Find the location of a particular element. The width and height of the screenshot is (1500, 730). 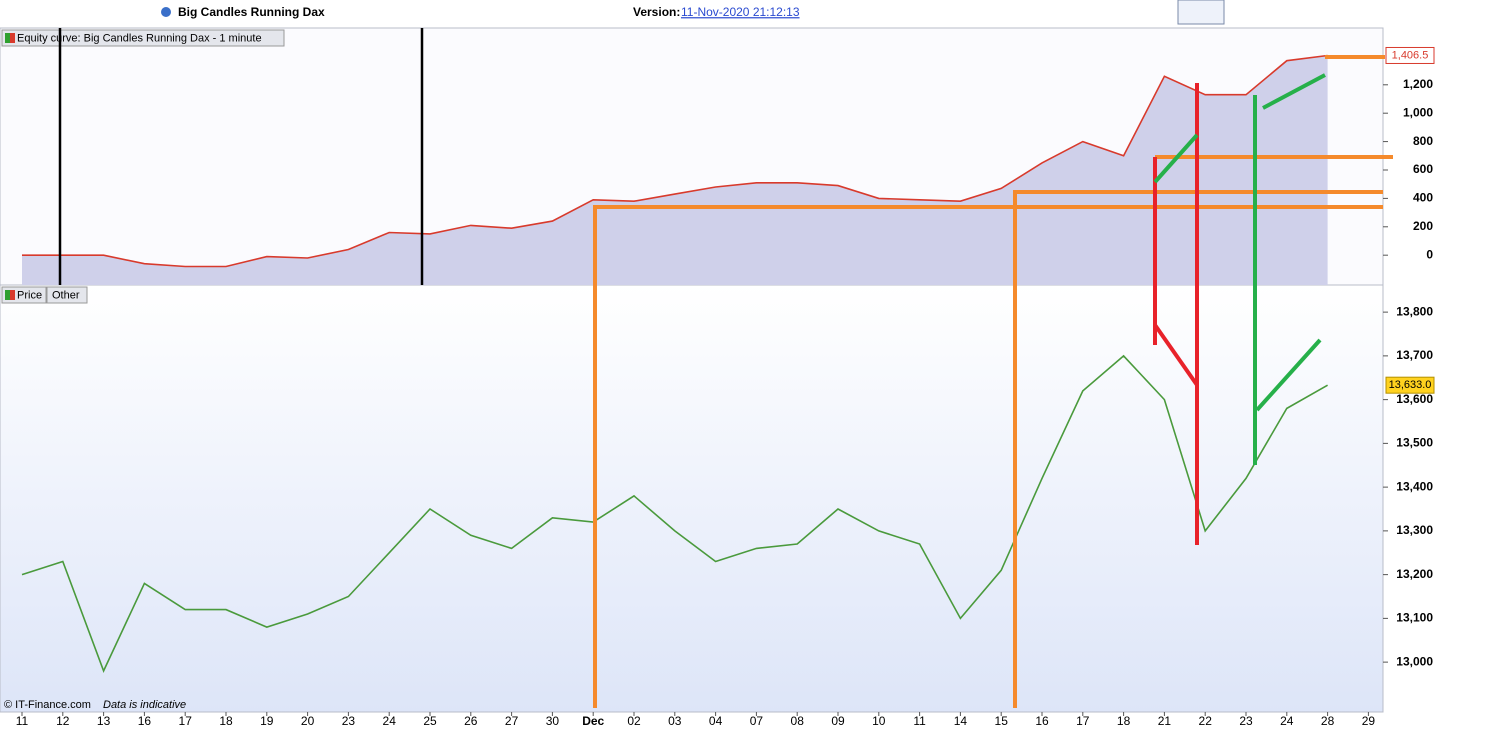

y-tick-label: 13,200 is located at coordinates (1414, 574).